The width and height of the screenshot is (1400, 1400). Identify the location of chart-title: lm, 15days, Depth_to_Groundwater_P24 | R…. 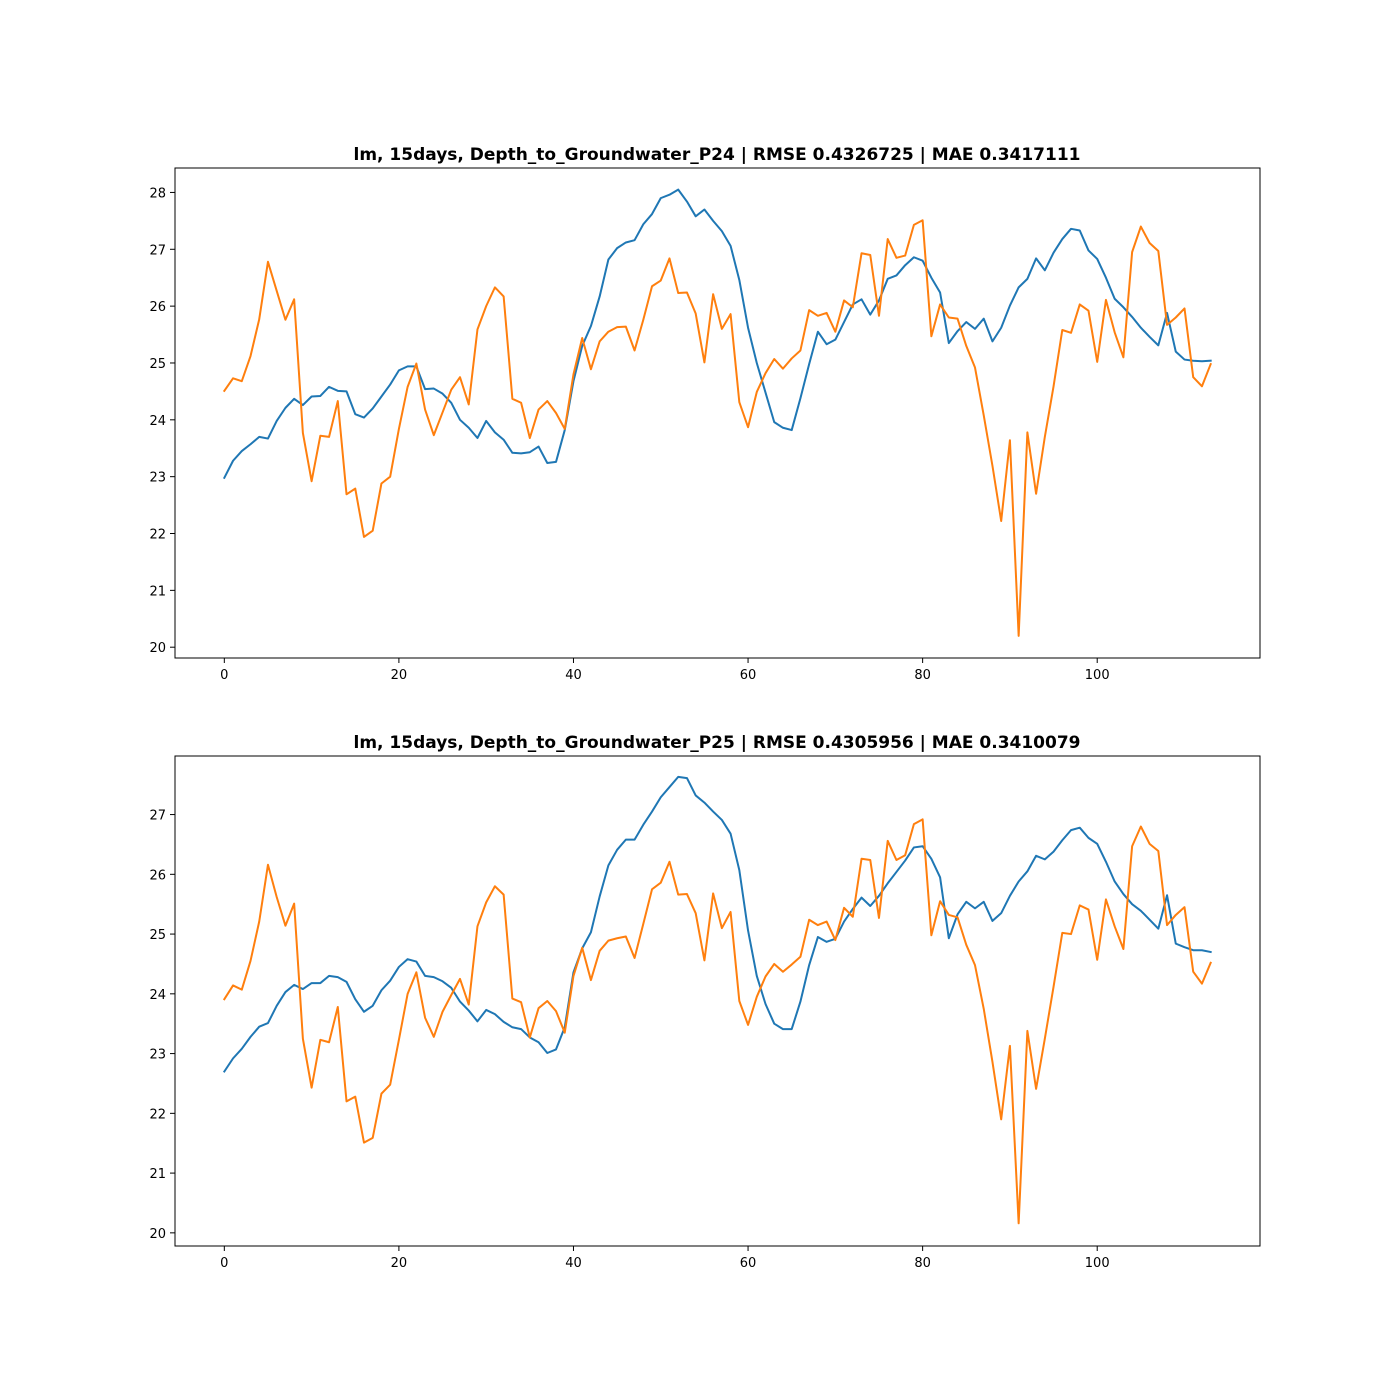
(717, 155).